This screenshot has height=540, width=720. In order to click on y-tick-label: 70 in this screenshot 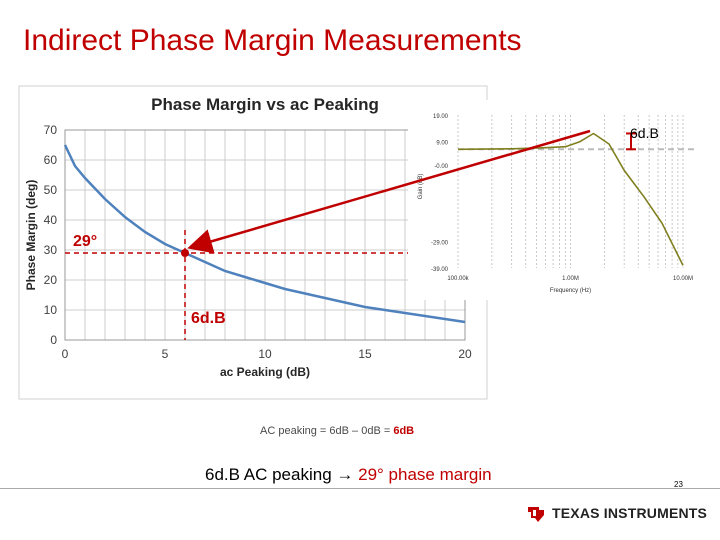, I will do `click(51, 130)`.